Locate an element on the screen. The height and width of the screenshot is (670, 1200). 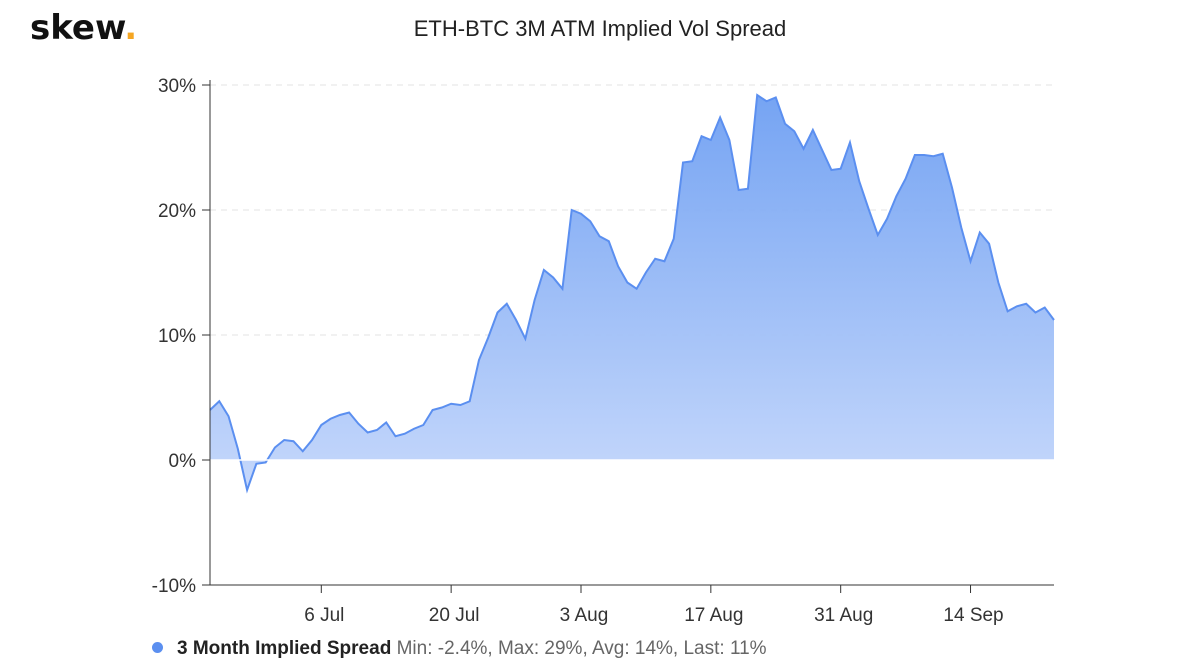
x-axis-ticks: 6 Jul 20 Jul 3 Aug 17 Aug 31 Aug 14 Sep is located at coordinates (654, 605).